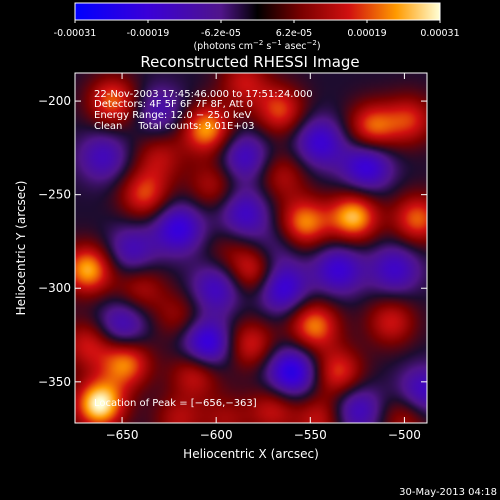 The image size is (500, 500). What do you see at coordinates (54, 288) in the screenshot?
I see `y-tick-label: −300` at bounding box center [54, 288].